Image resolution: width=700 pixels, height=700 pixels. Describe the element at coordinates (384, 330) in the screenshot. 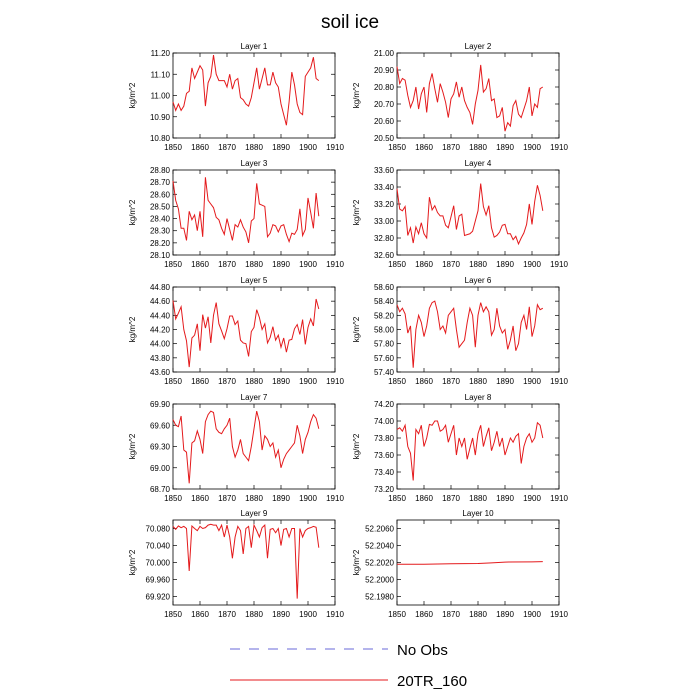

I see `y-tick-label: 58.00` at that location.